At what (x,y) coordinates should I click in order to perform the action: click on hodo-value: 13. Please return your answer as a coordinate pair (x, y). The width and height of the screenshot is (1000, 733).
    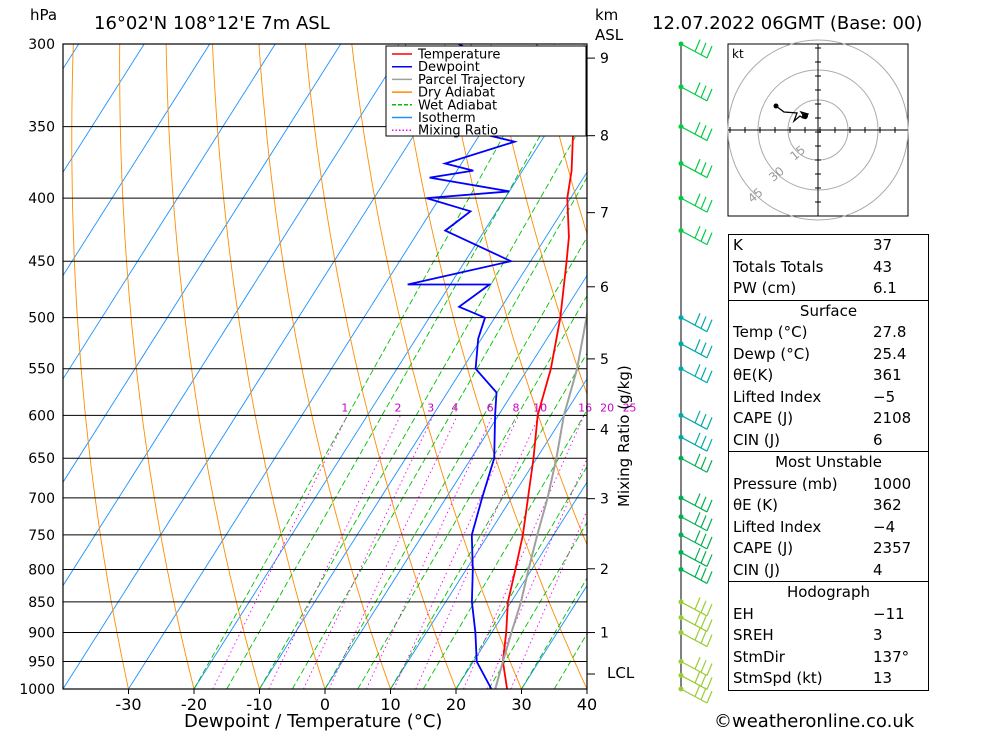
    Looking at the image, I should click on (883, 678).